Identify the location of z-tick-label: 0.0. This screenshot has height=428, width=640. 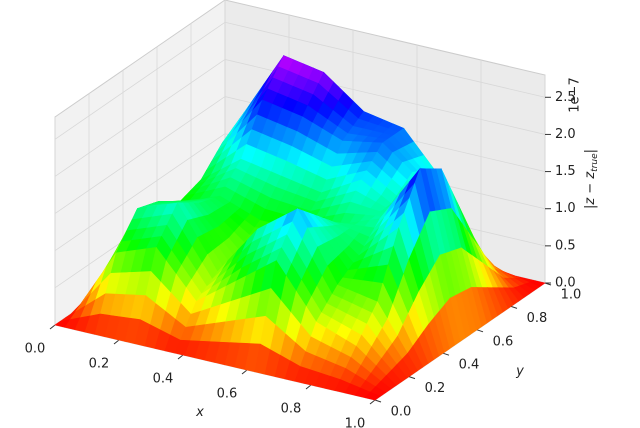
(565, 283).